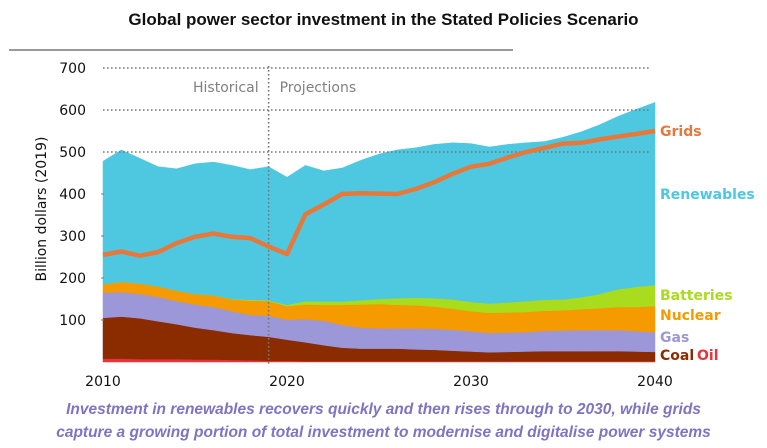 The height and width of the screenshot is (448, 767). Describe the element at coordinates (696, 296) in the screenshot. I see `legend-batteries: Batteries` at that location.